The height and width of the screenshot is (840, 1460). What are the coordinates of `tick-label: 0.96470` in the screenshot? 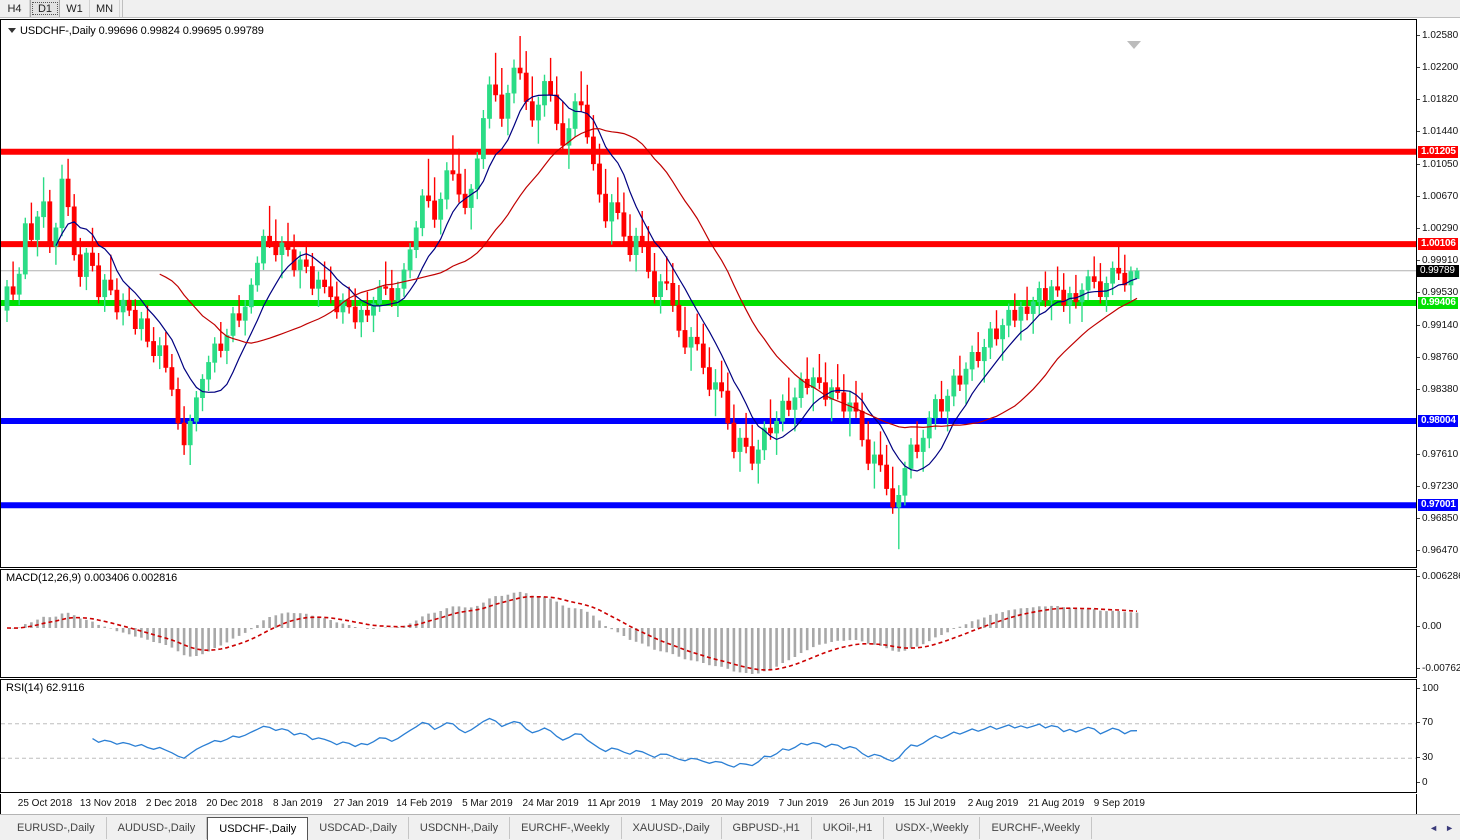 It's located at (1440, 550).